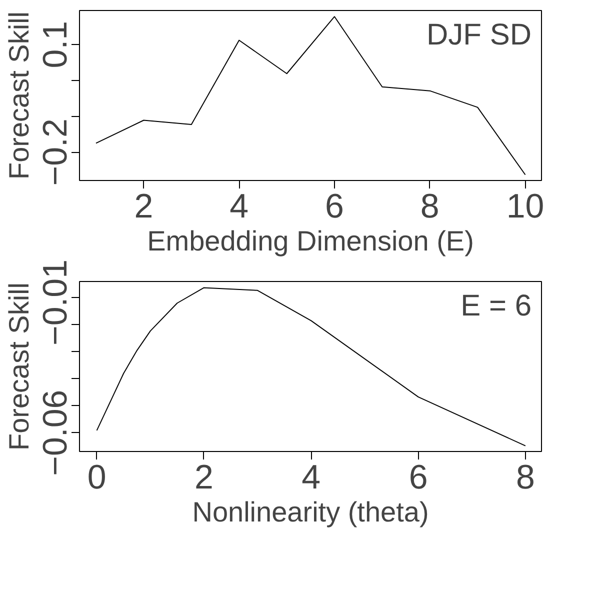 The height and width of the screenshot is (599, 607). Describe the element at coordinates (96, 477) in the screenshot. I see `x-tick-label: 0` at that location.